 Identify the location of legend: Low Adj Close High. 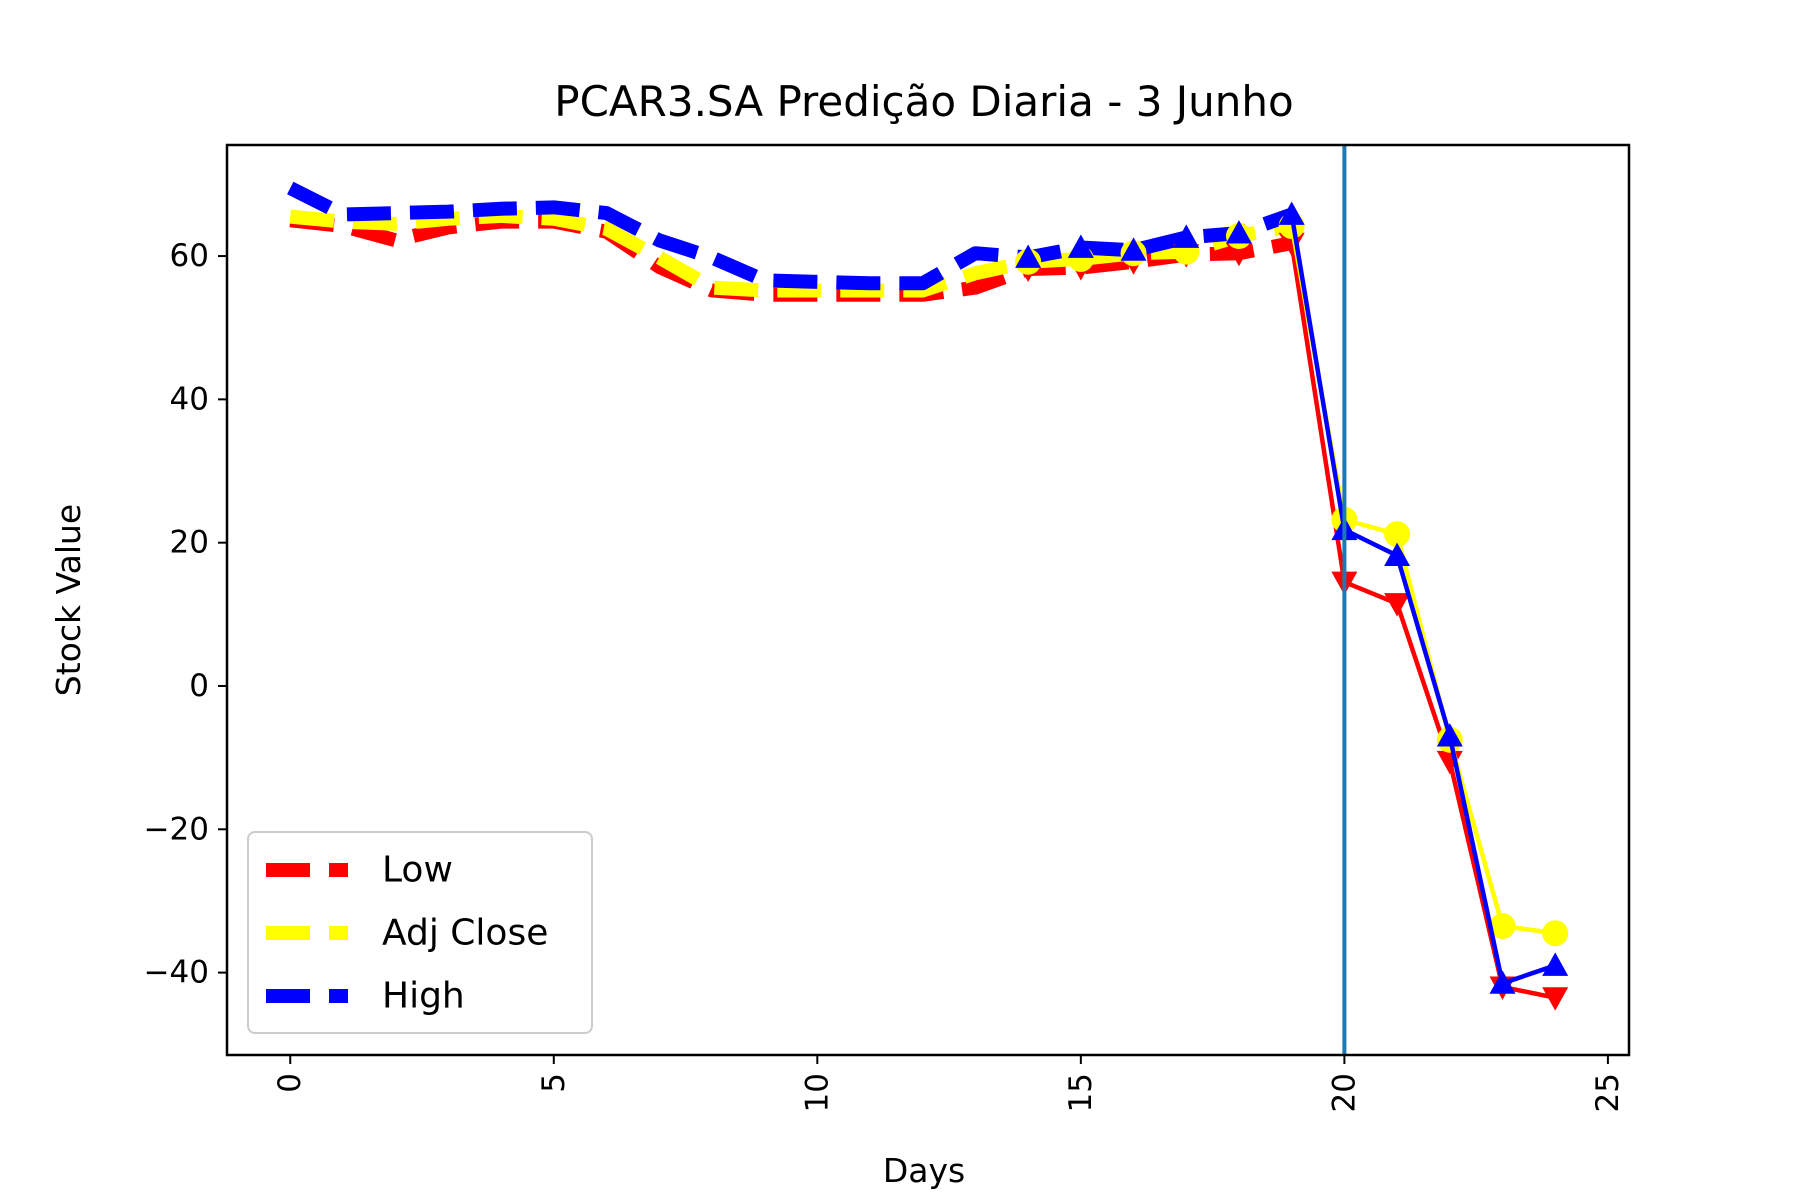
(420, 932).